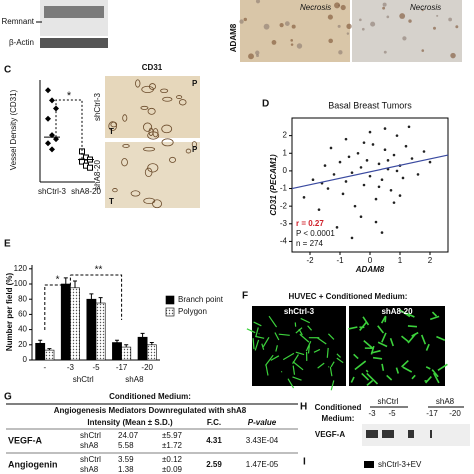  Describe the element at coordinates (172, 435) in the screenshot. I see `label: ±5.97` at that location.